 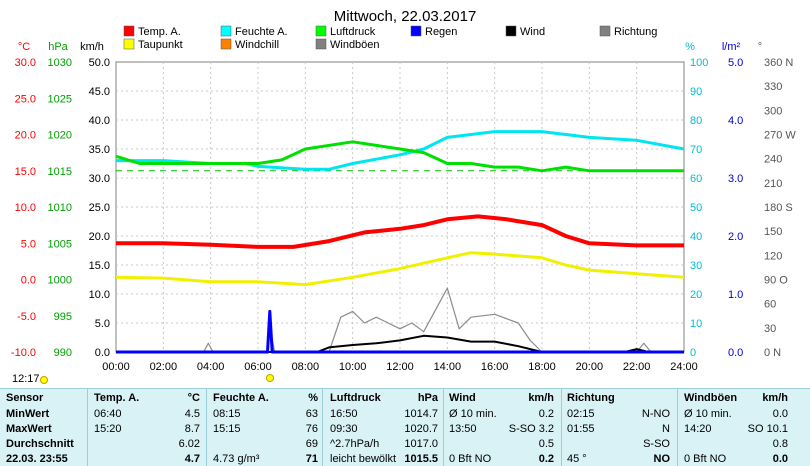 I want to click on rain-tick-label: 1.0, so click(x=735, y=295).